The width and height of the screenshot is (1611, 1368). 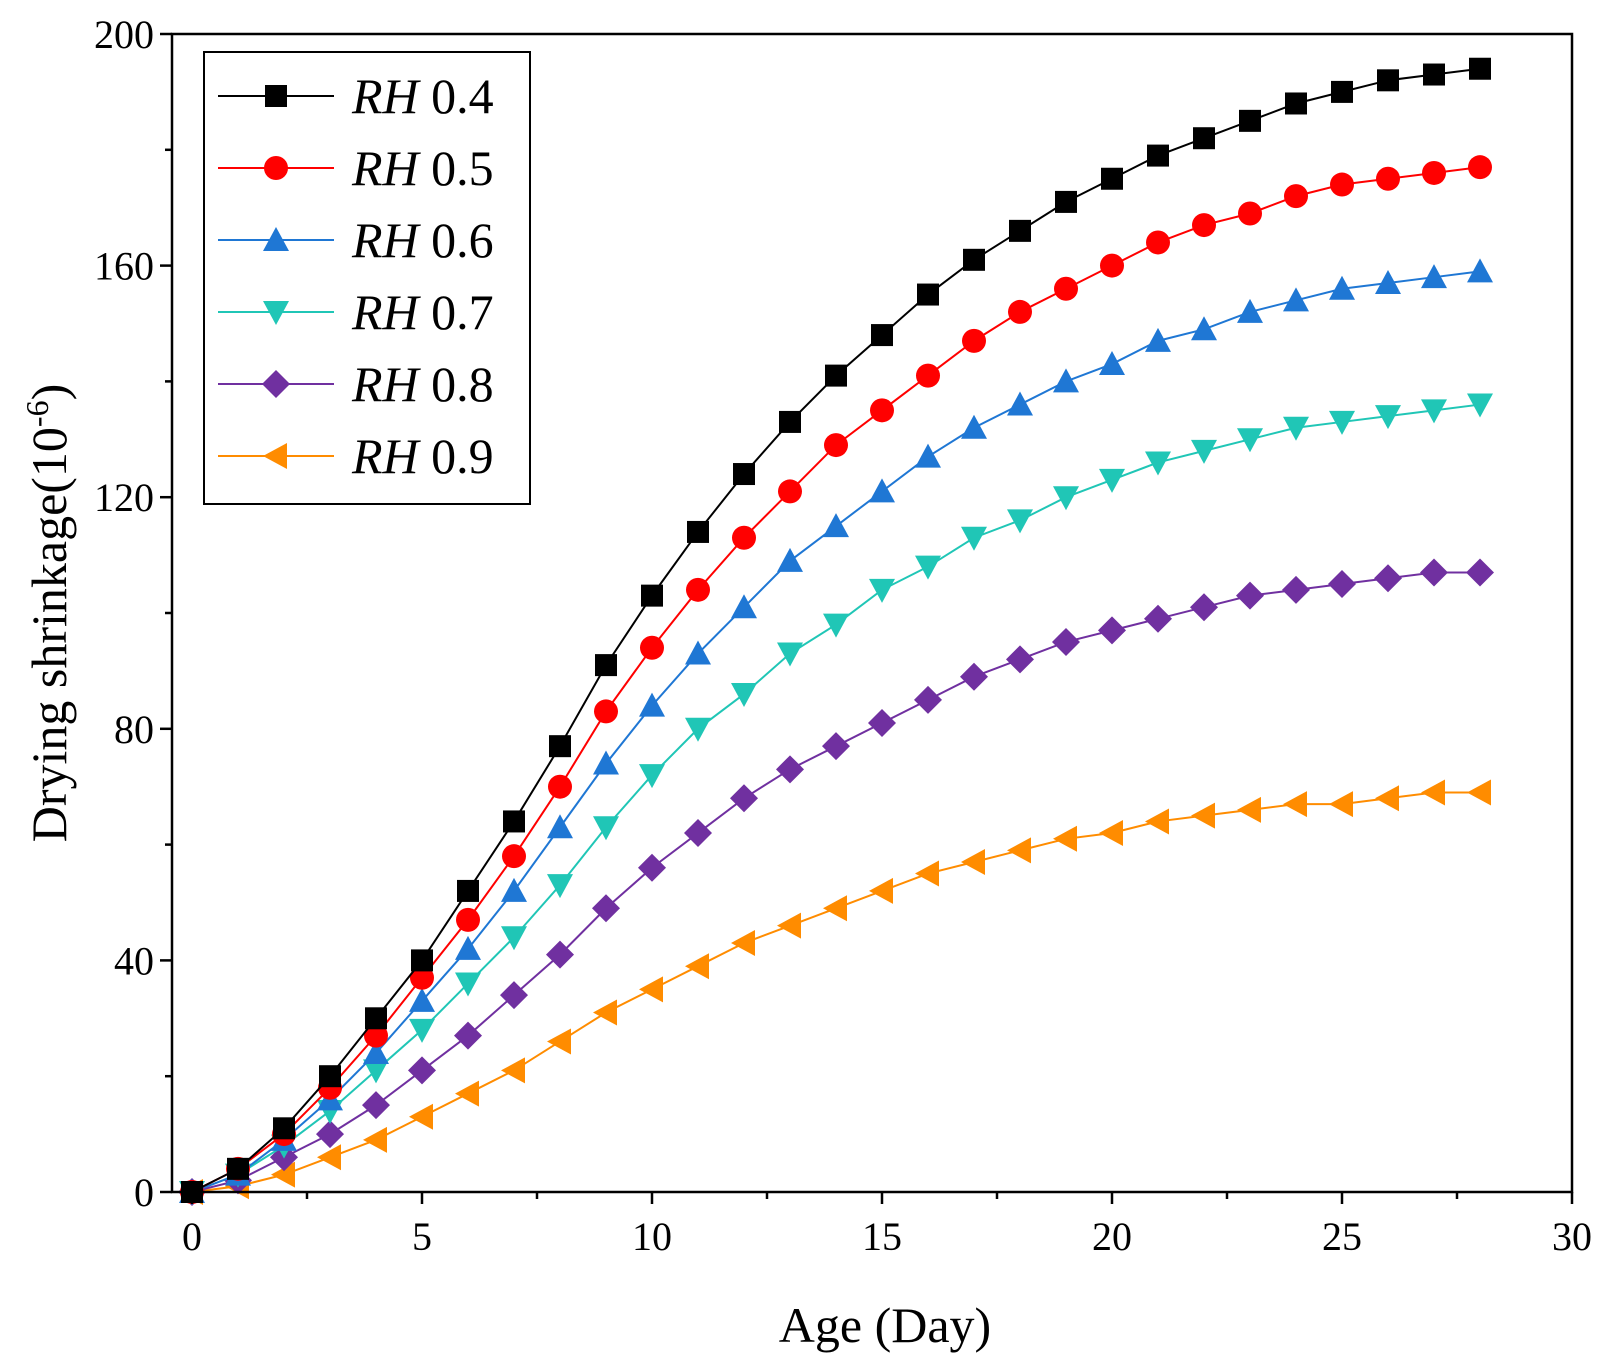 I want to click on legend-entry-0.6: RH 0.6, so click(x=356, y=240).